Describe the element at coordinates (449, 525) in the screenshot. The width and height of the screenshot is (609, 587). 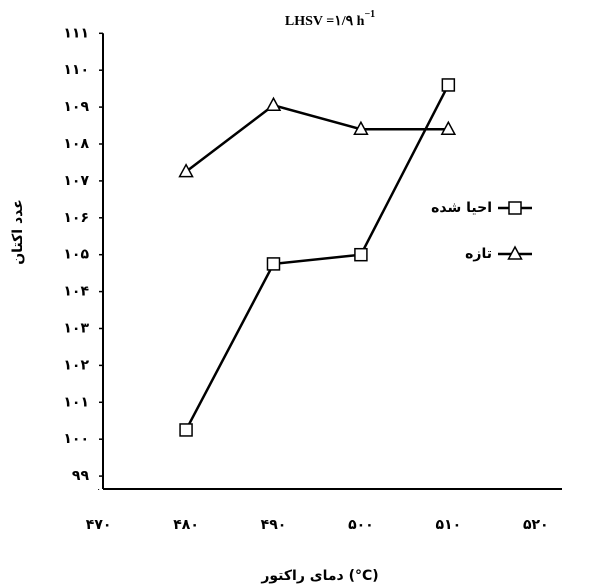
I see `x-tick-label: ۵۱۰` at that location.